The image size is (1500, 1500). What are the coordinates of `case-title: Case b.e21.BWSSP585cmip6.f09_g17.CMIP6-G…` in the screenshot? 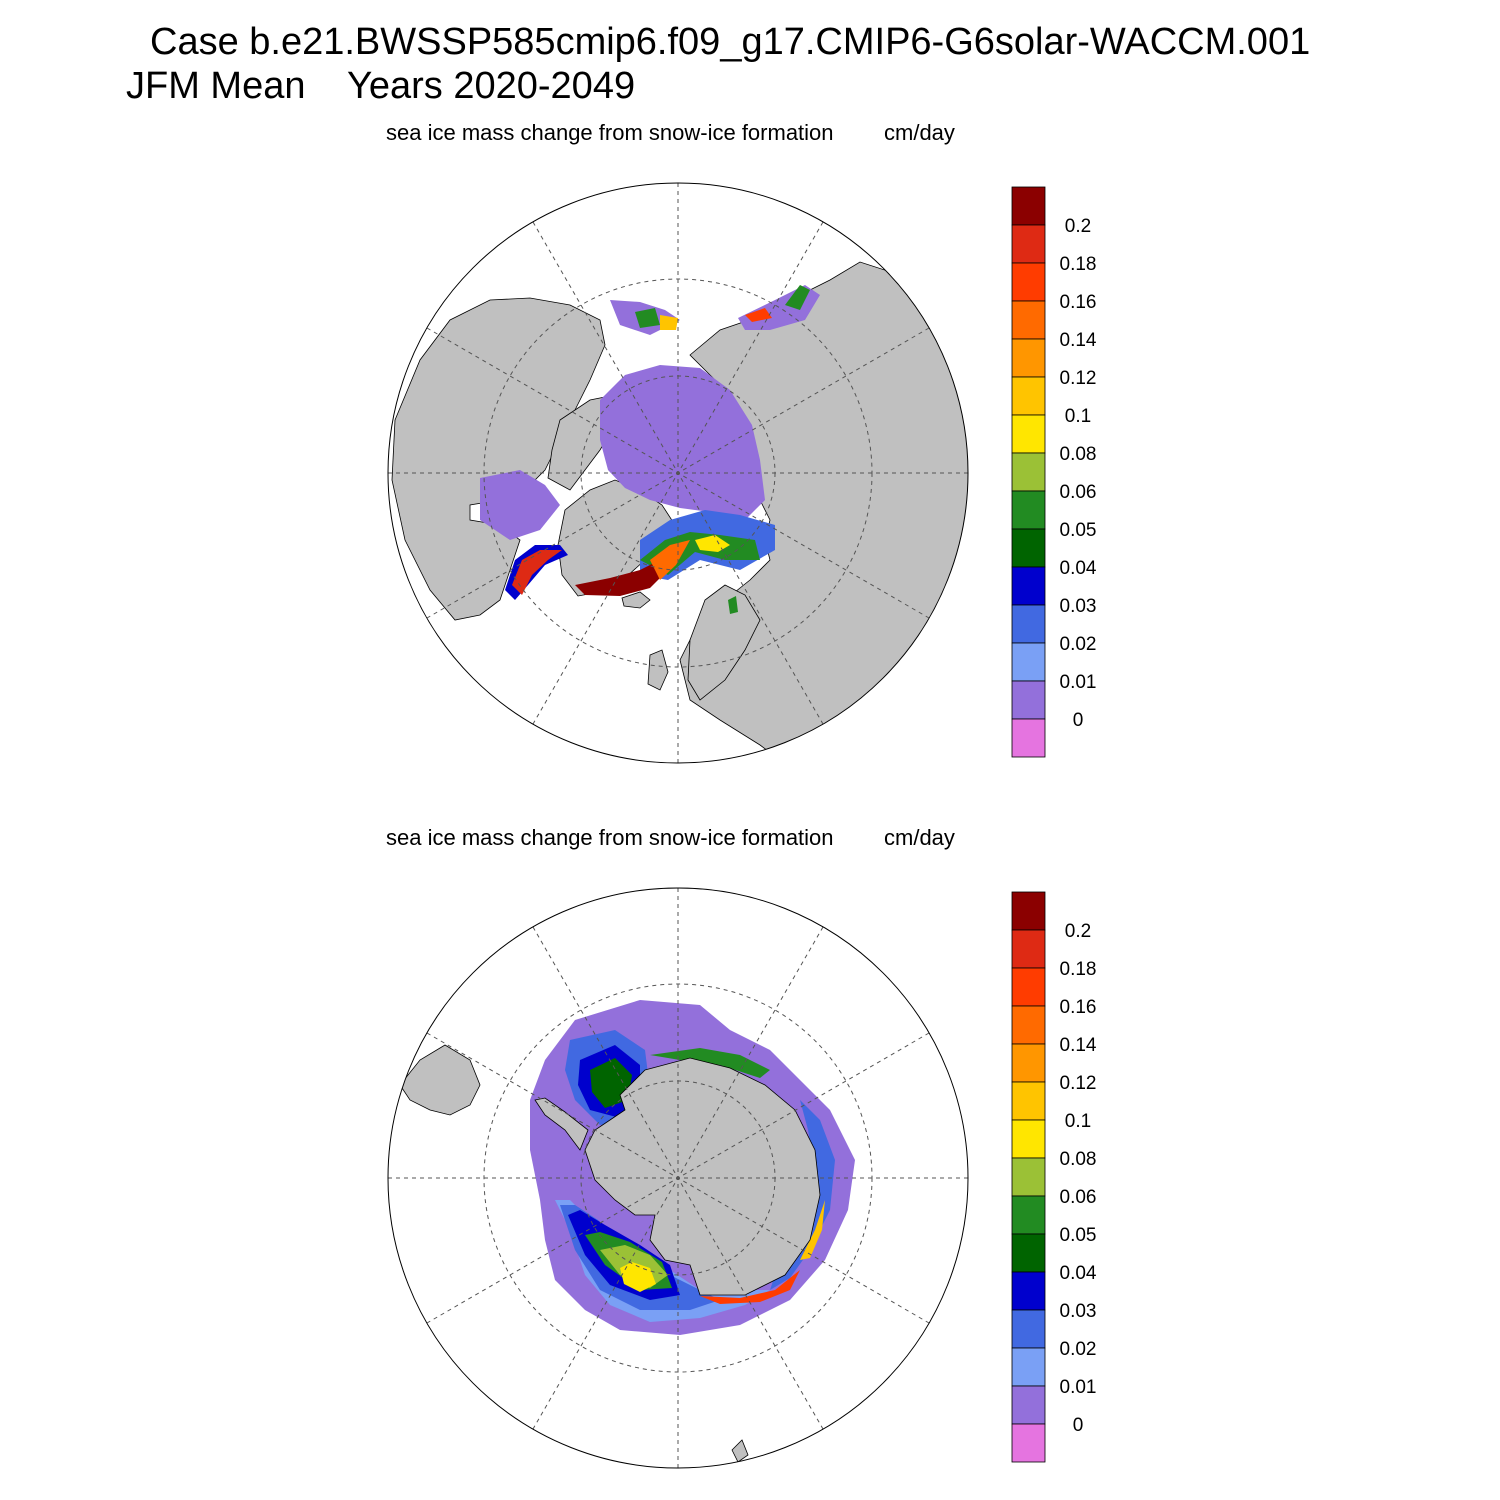 It's located at (730, 42).